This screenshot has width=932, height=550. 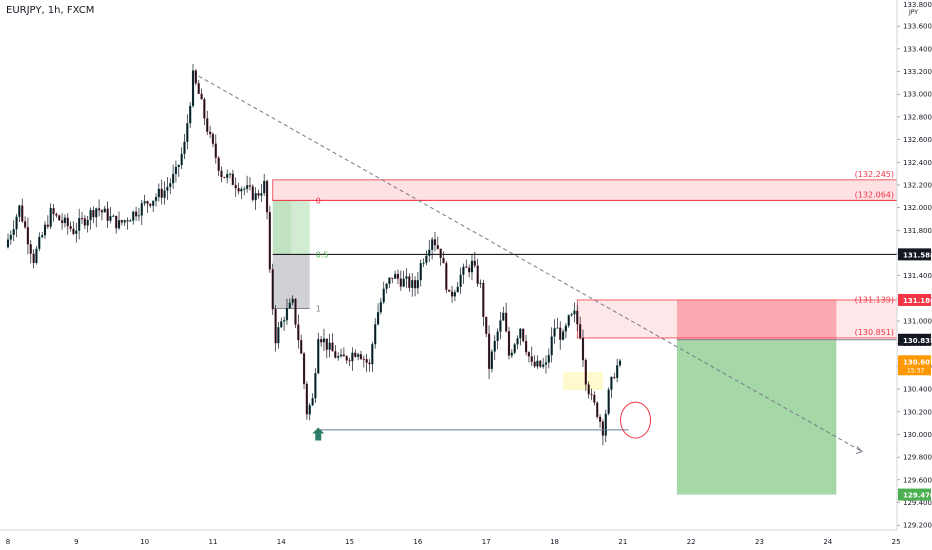 I want to click on trade-target-area, so click(x=756, y=417).